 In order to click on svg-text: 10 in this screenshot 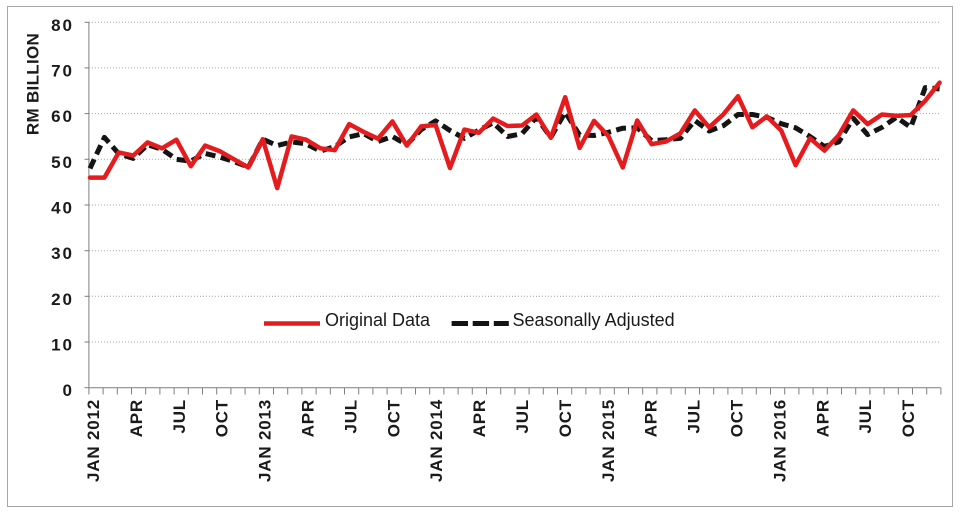, I will do `click(62, 345)`.